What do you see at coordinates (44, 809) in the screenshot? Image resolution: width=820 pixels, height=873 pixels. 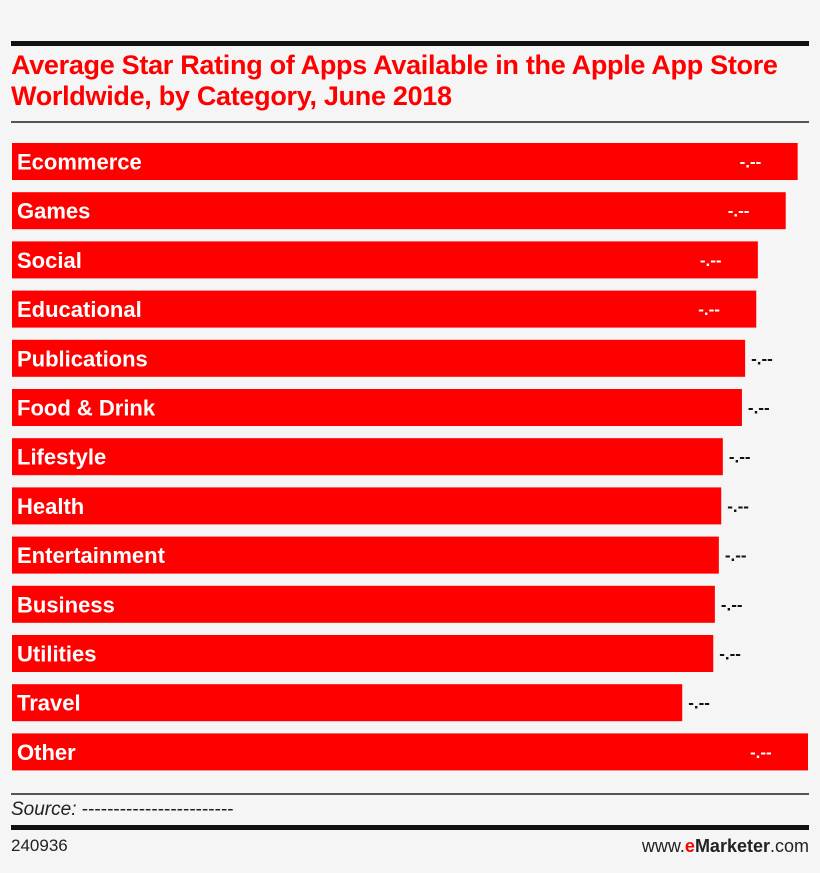 I see `source-label: Source:` at bounding box center [44, 809].